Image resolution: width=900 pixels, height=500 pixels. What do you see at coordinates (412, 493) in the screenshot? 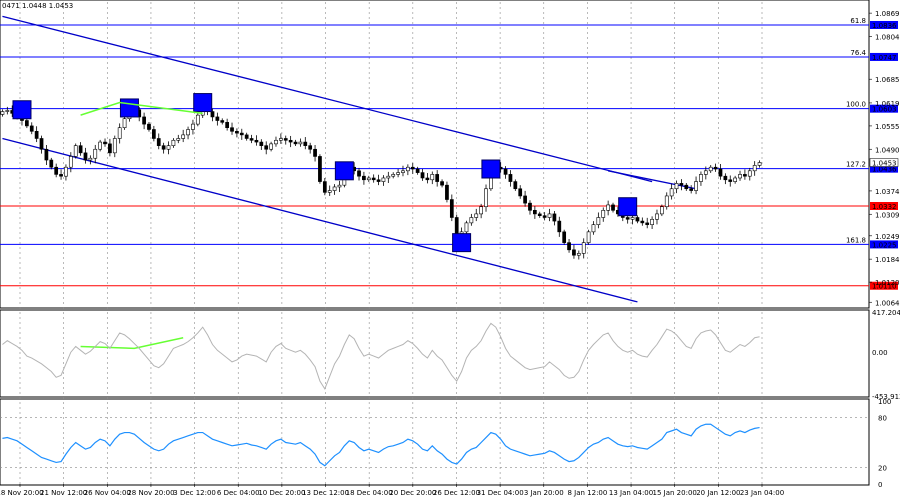
I see `x-tick-label: 20 Dec 20:00` at bounding box center [412, 493].